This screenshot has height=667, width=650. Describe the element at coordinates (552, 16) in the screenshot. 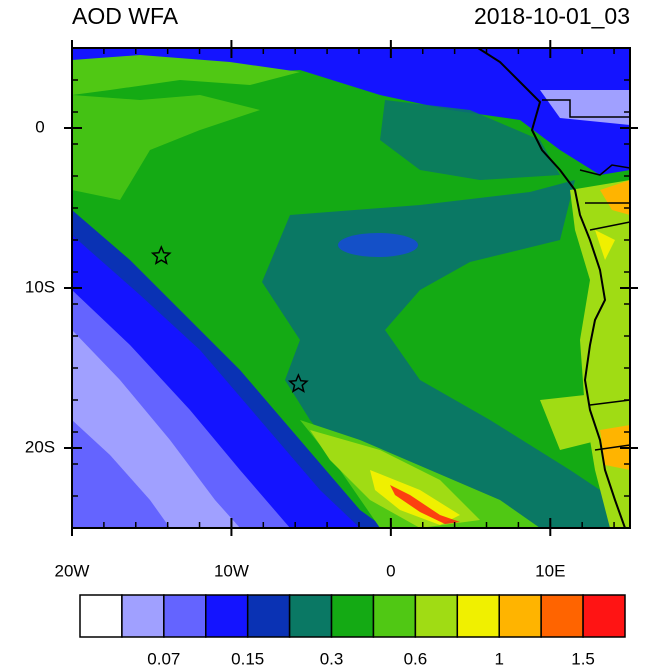

I see `time-label: 2018-10-01_03` at that location.